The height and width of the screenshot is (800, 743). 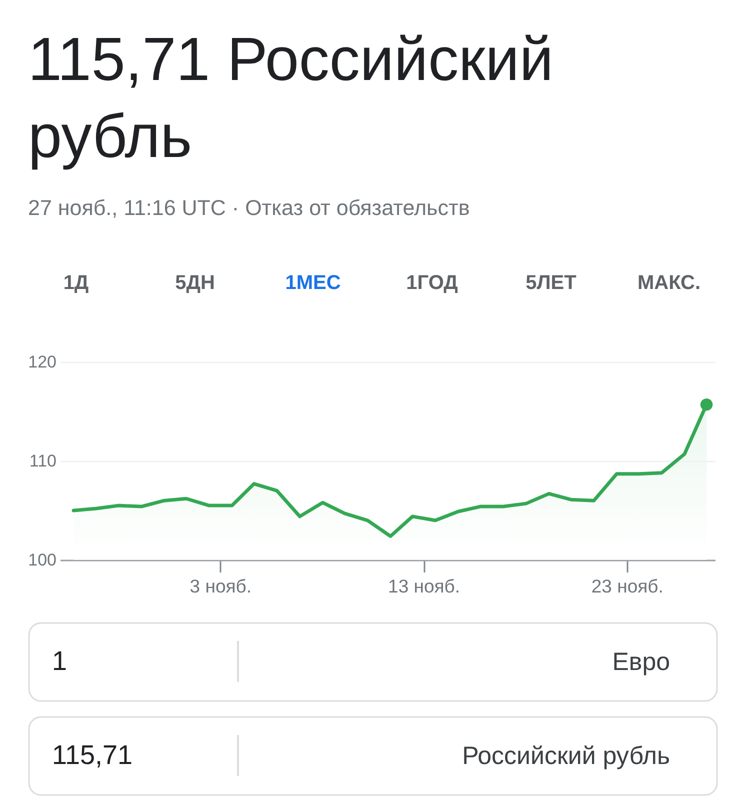 I want to click on text: Евро, so click(x=641, y=662).